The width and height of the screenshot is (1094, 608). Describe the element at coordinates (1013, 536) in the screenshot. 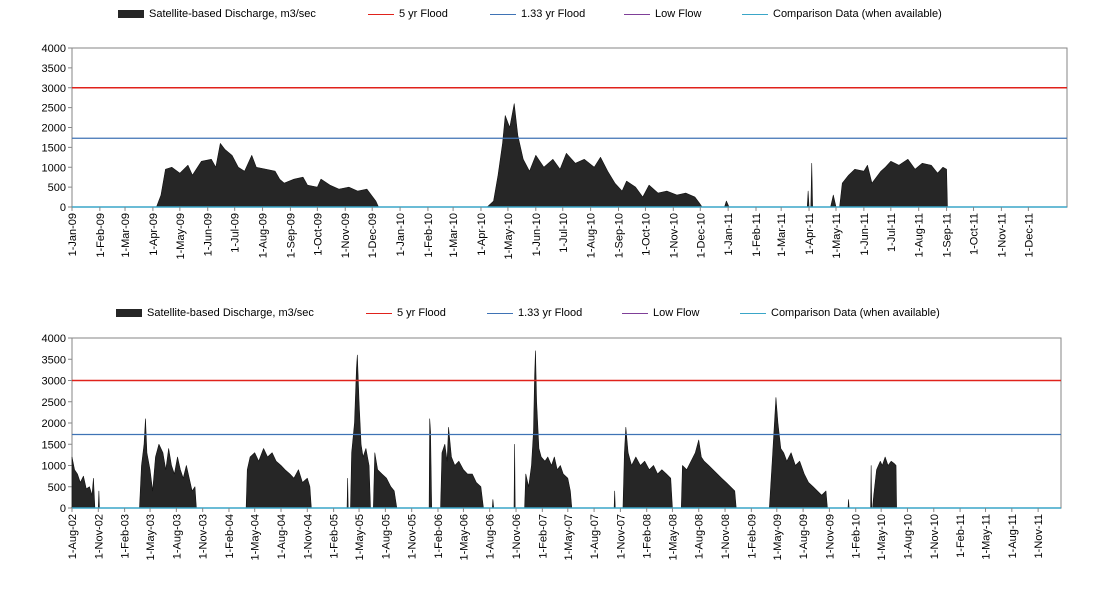

I see `x-tick-label: 1-Aug-11` at that location.